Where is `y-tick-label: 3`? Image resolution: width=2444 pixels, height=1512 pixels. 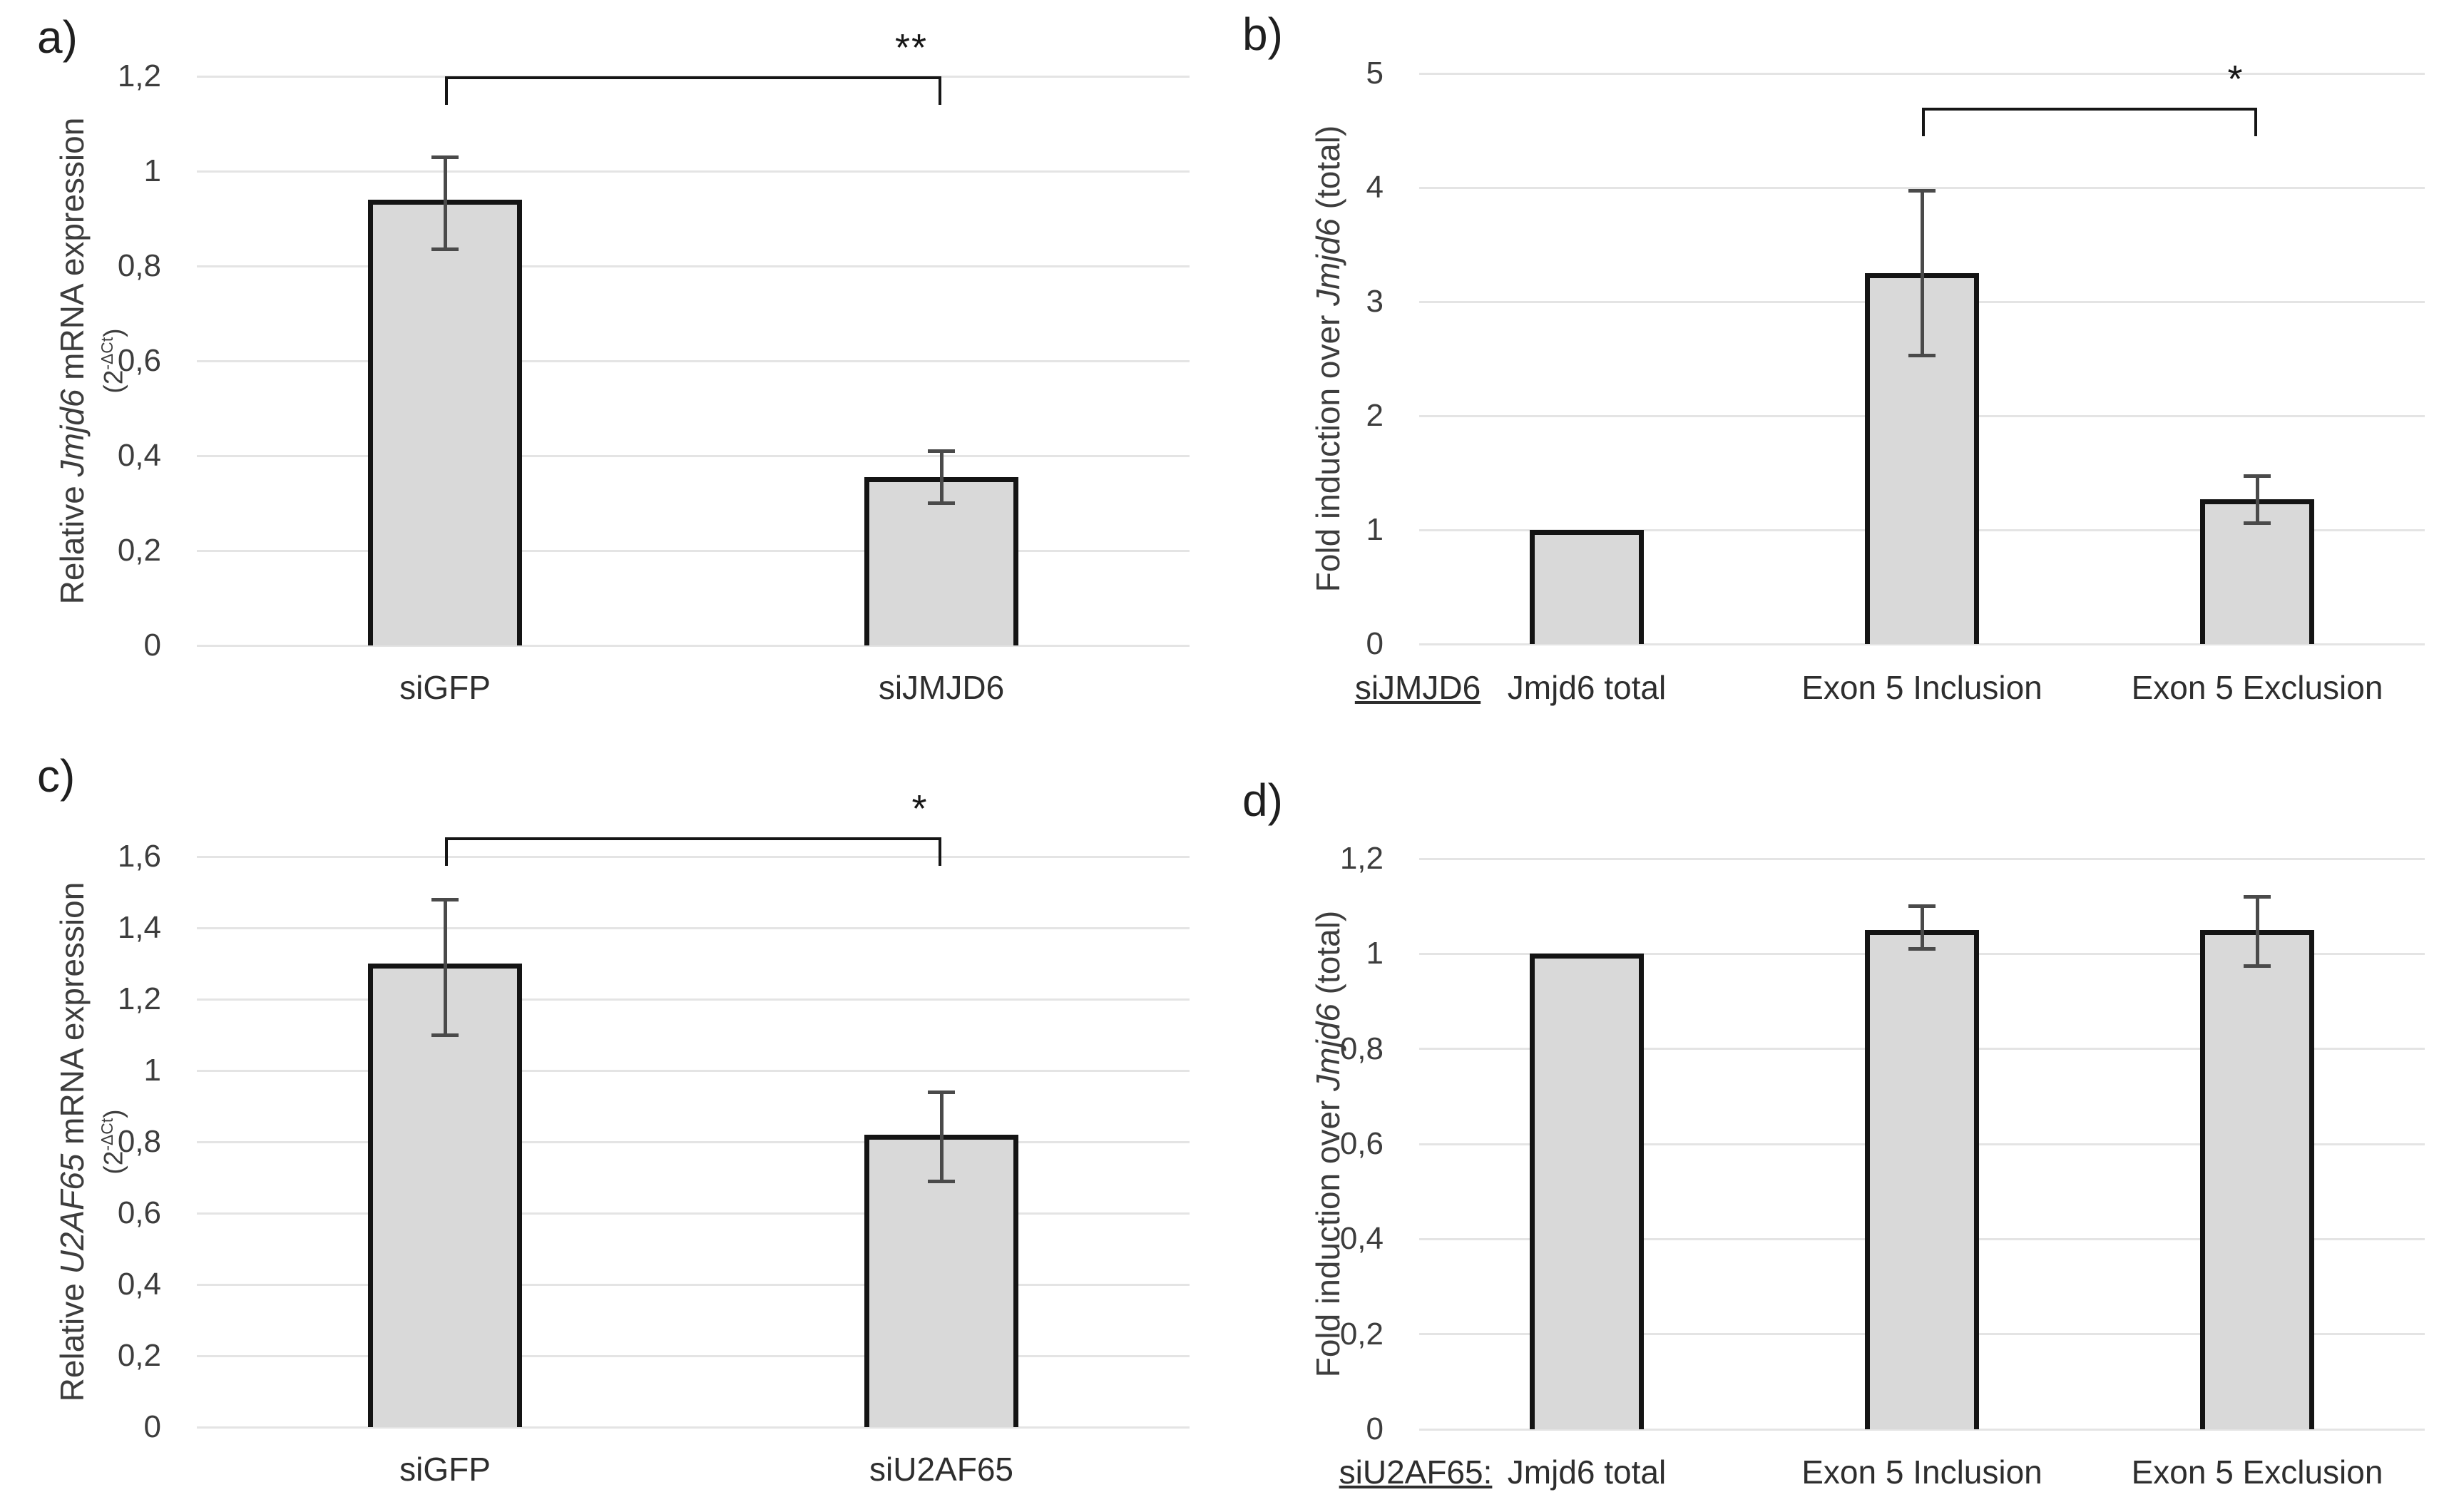 y-tick-label: 3 is located at coordinates (1375, 301).